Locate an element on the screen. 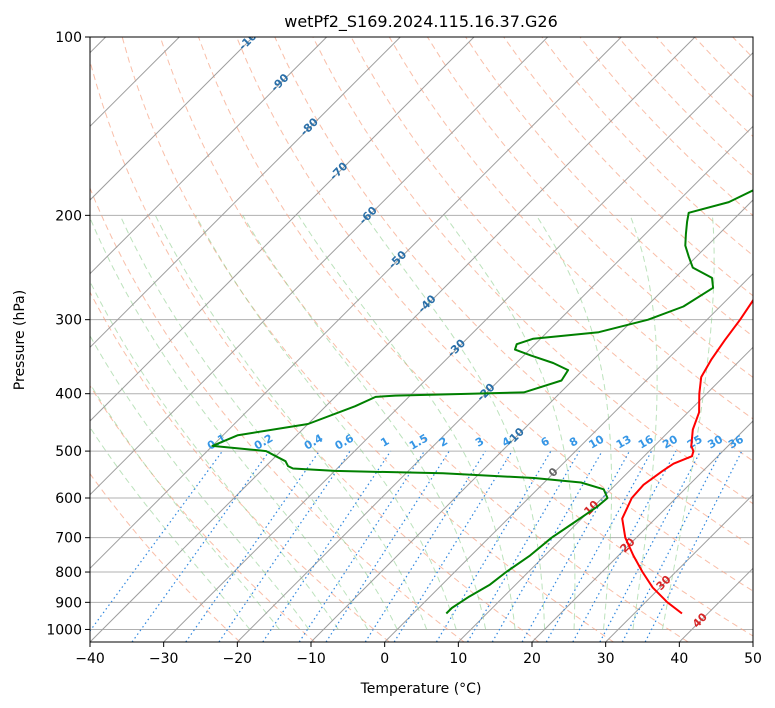  y-tick-label: 500 is located at coordinates (68, 452).